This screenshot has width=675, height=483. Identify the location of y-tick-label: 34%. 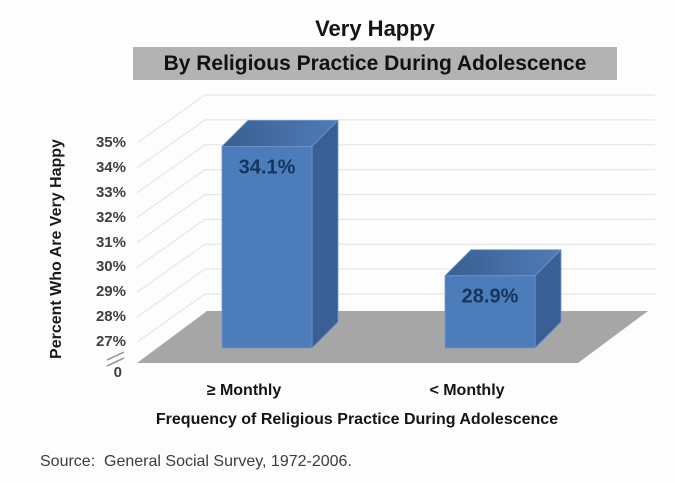
(110, 167).